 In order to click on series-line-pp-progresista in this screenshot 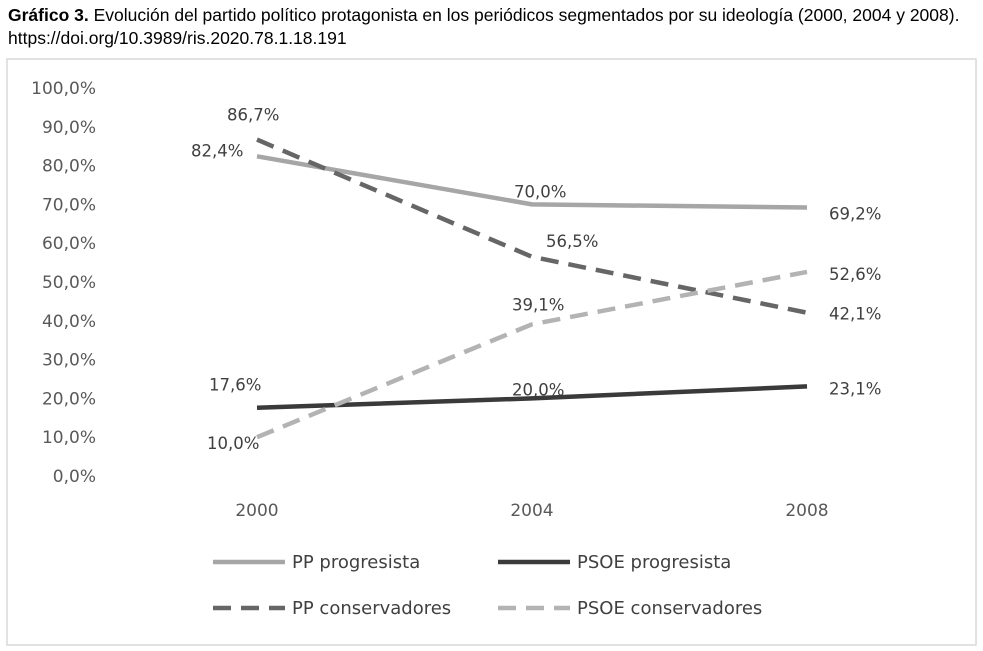, I will do `click(532, 182)`.